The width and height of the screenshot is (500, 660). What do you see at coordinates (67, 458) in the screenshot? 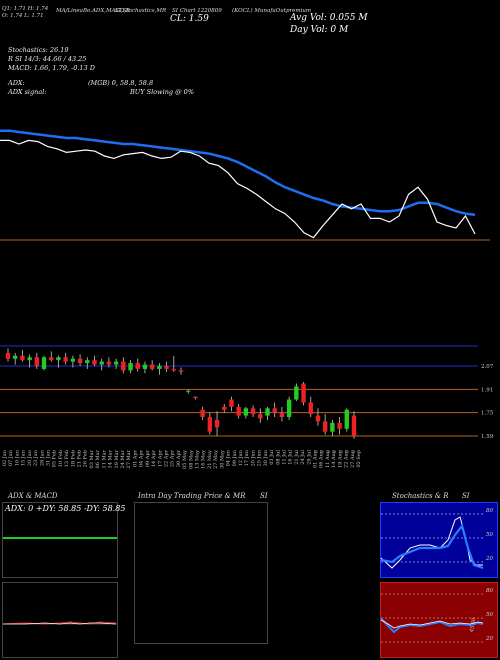
I see `date-tick-label: 13 Feb` at bounding box center [67, 458].